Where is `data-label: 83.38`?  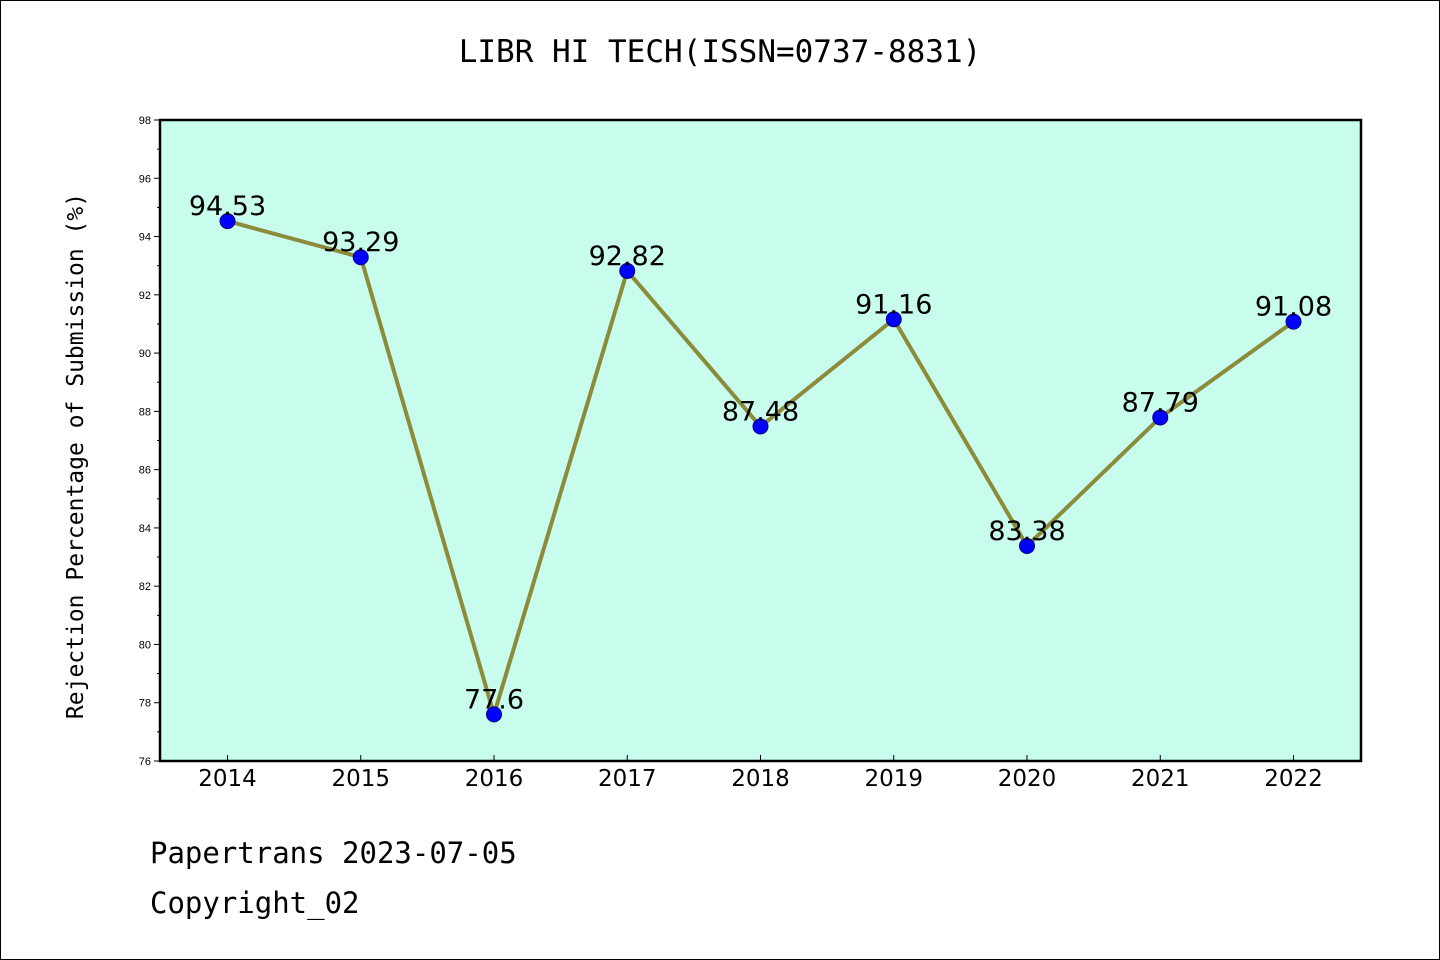 data-label: 83.38 is located at coordinates (1026, 531).